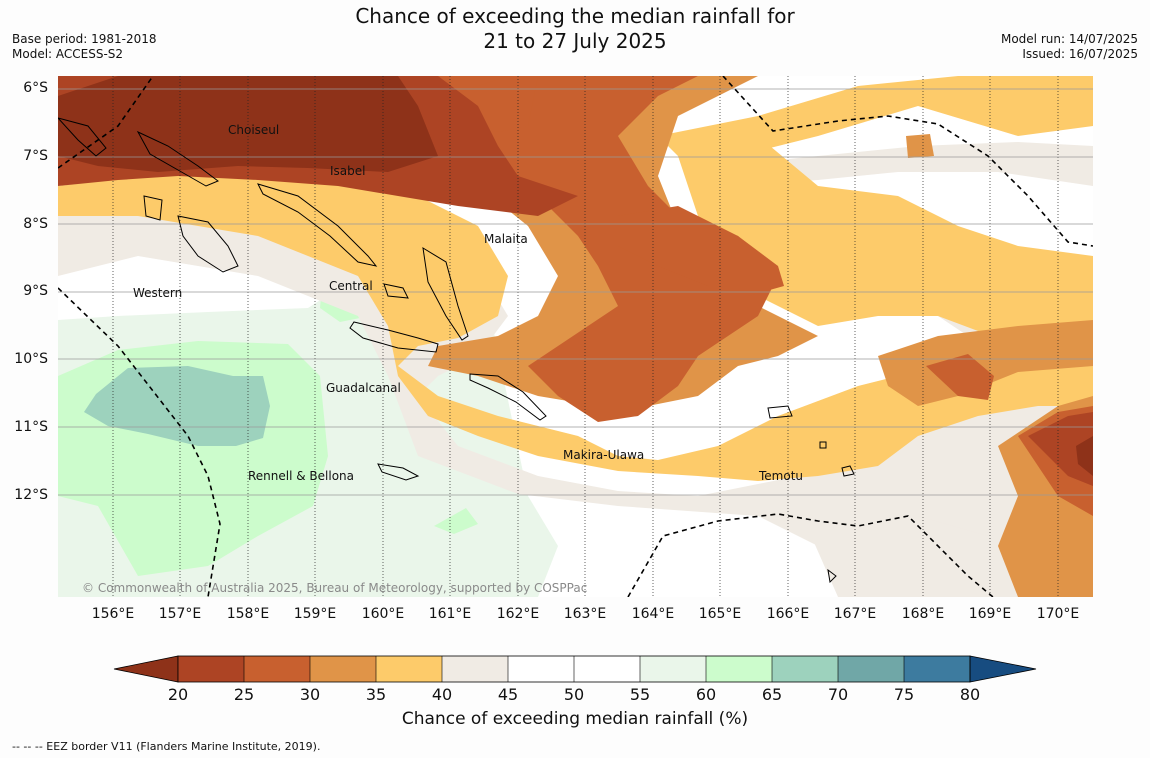  What do you see at coordinates (363, 388) in the screenshot?
I see `label-guadalcanal: Guadalcanal` at bounding box center [363, 388].